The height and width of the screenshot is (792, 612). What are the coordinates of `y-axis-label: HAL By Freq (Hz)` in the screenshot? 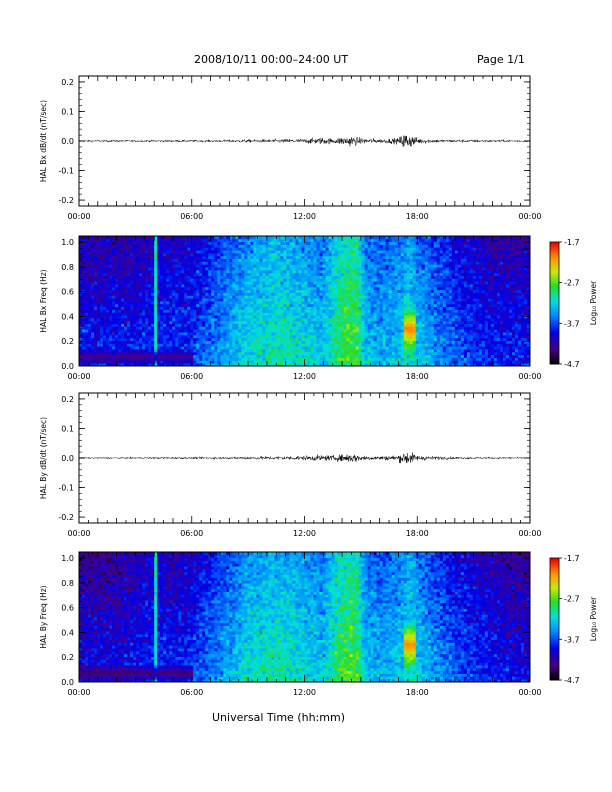 It's located at (43, 616).